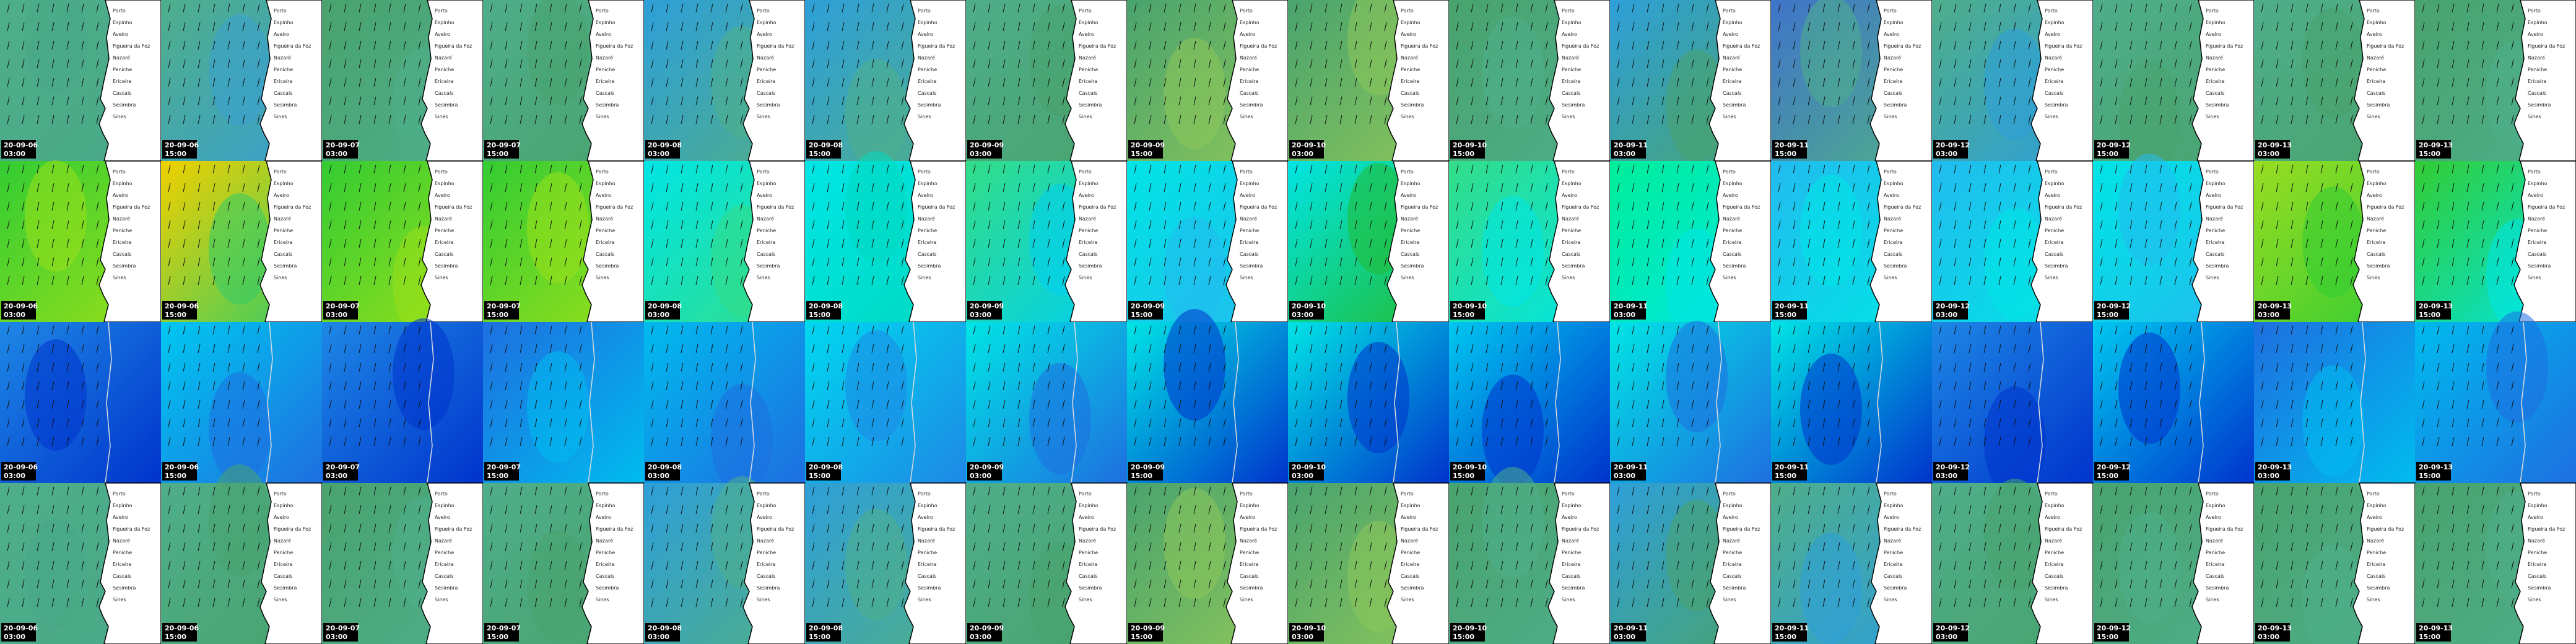  What do you see at coordinates (122, 69) in the screenshot?
I see `place-label: Peniche` at bounding box center [122, 69].